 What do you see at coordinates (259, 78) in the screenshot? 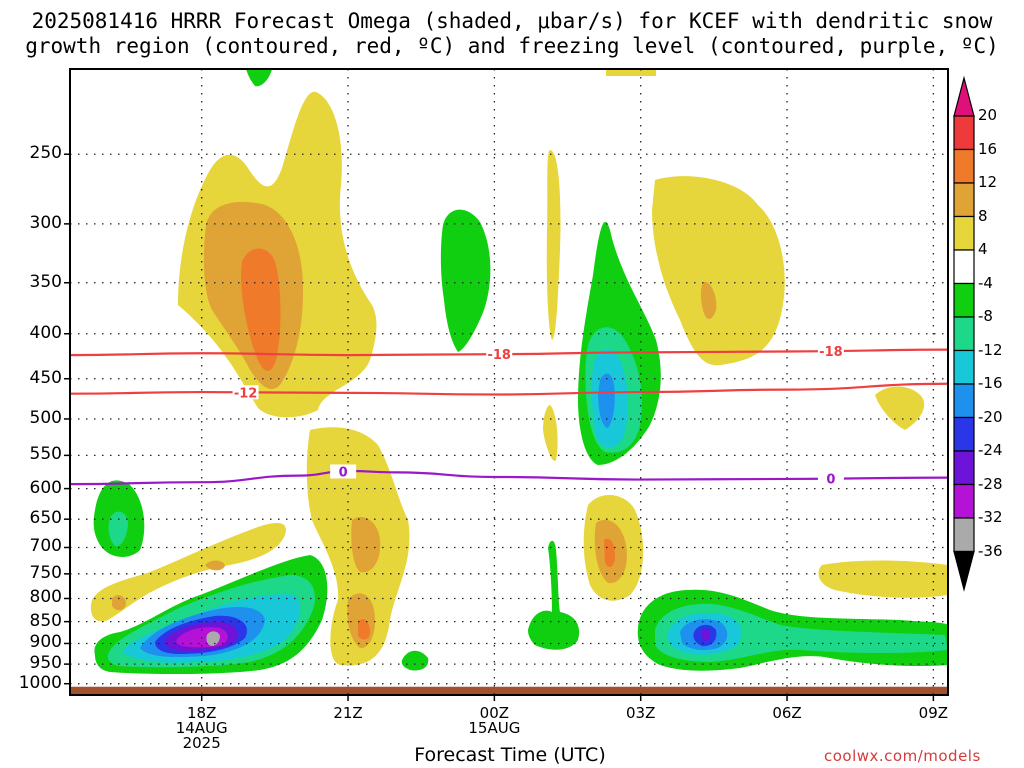
I see `shade-top-left-green` at bounding box center [259, 78].